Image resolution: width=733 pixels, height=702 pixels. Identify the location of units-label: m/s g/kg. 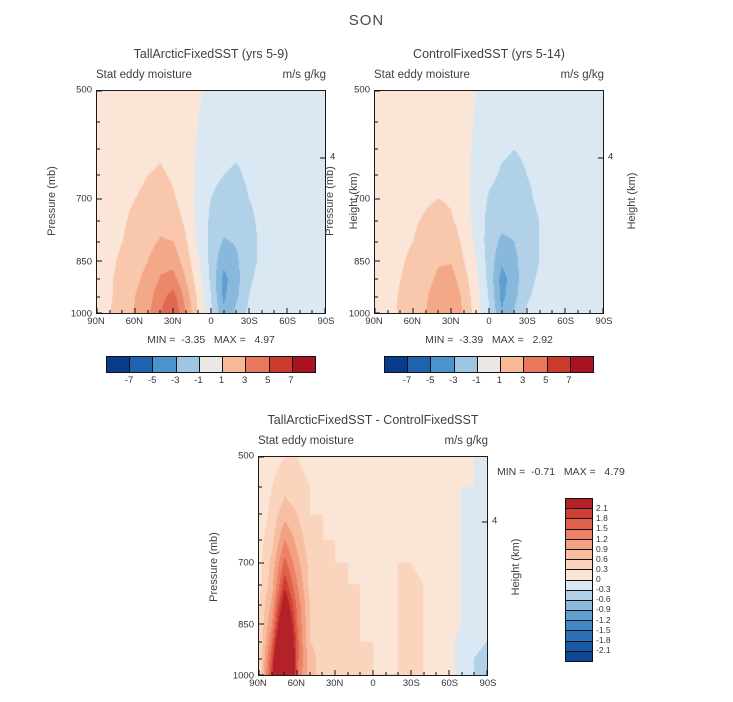
(466, 441).